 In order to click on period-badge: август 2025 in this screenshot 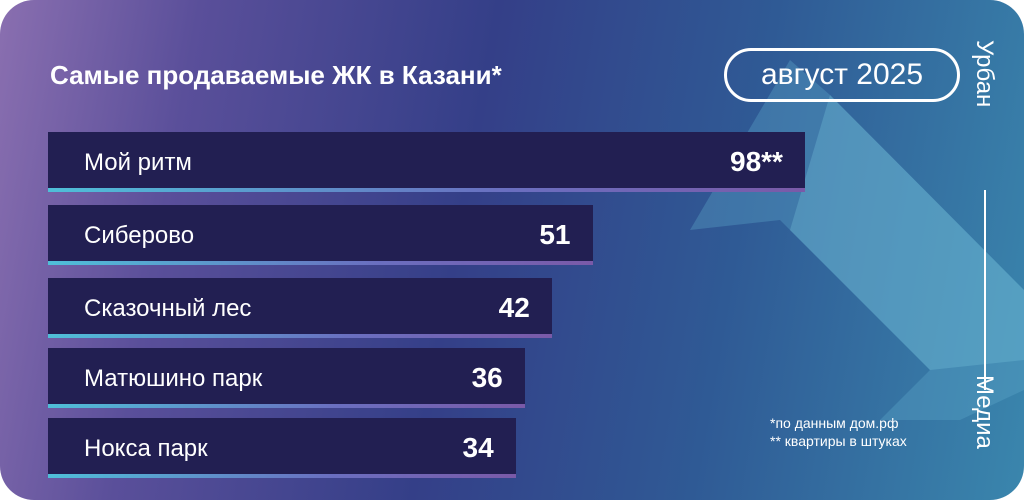, I will do `click(842, 75)`.